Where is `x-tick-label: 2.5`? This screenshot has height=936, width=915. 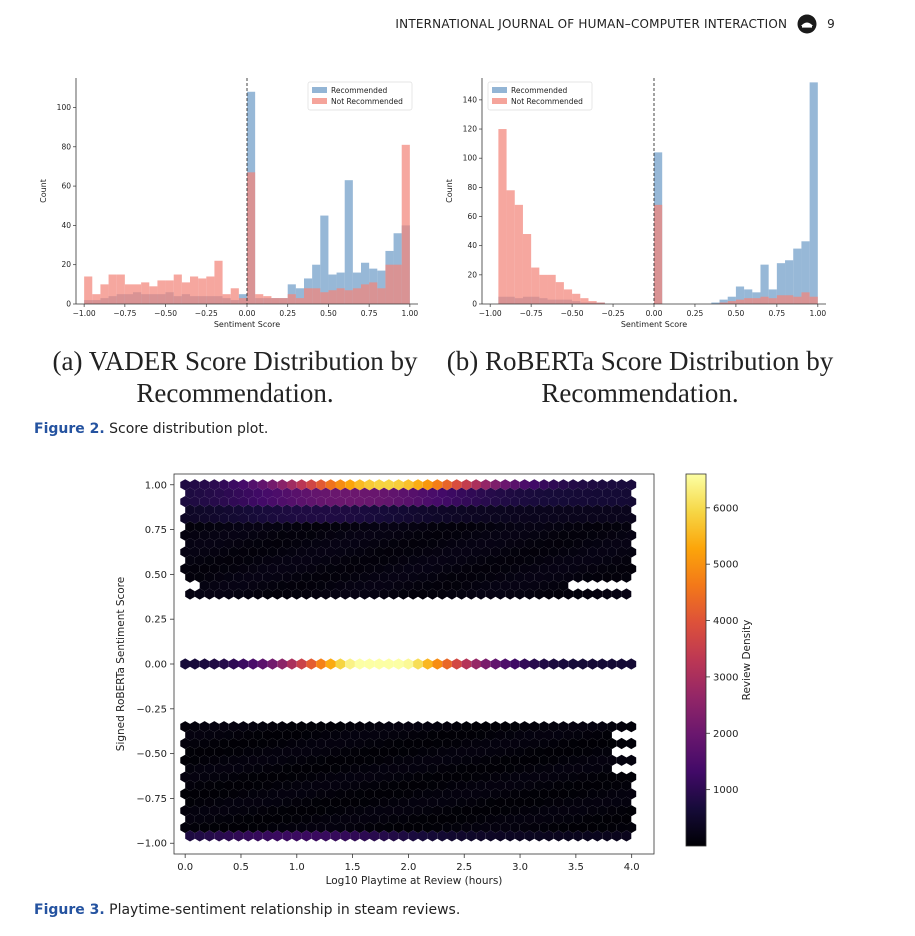 x-tick-label: 2.5 is located at coordinates (464, 867).